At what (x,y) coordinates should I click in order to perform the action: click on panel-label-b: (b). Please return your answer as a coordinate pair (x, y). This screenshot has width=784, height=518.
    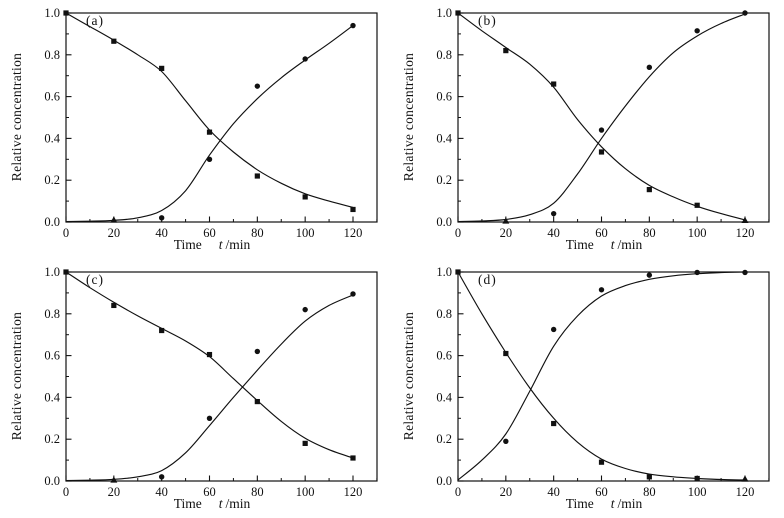
    Looking at the image, I should click on (487, 20).